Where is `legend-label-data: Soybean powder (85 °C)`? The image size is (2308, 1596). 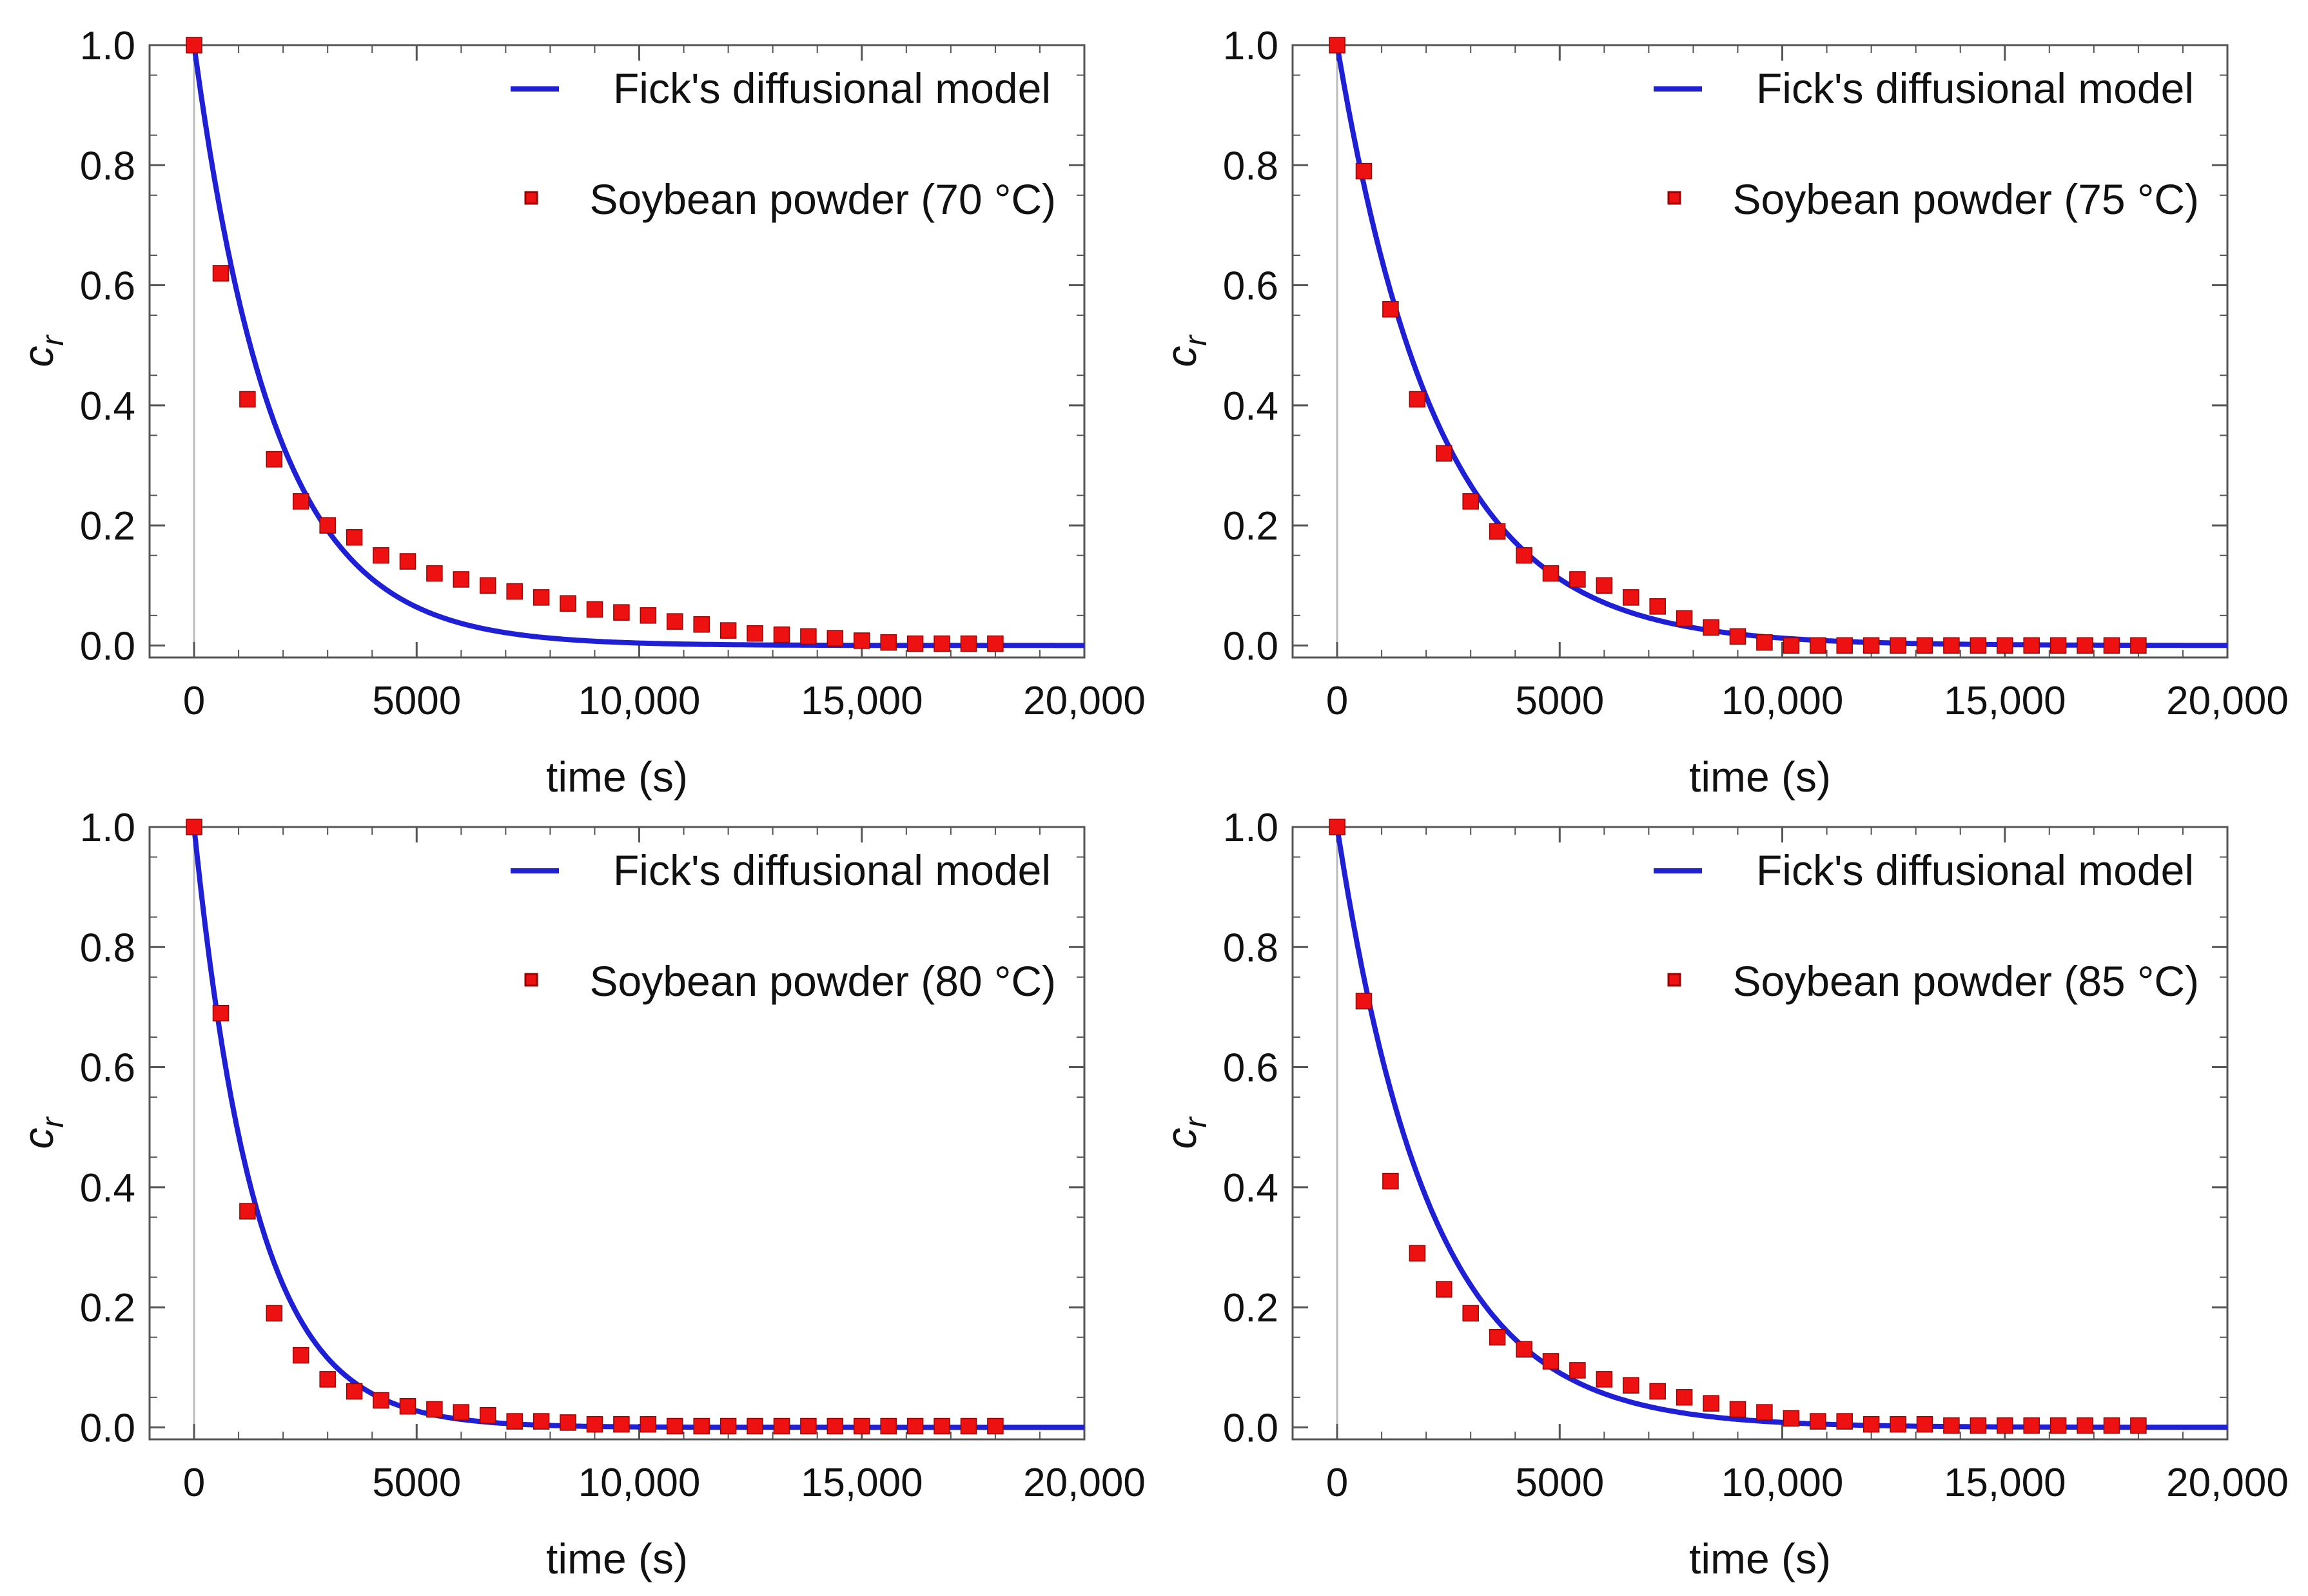
legend-label-data: Soybean powder (85 °C) is located at coordinates (1966, 981).